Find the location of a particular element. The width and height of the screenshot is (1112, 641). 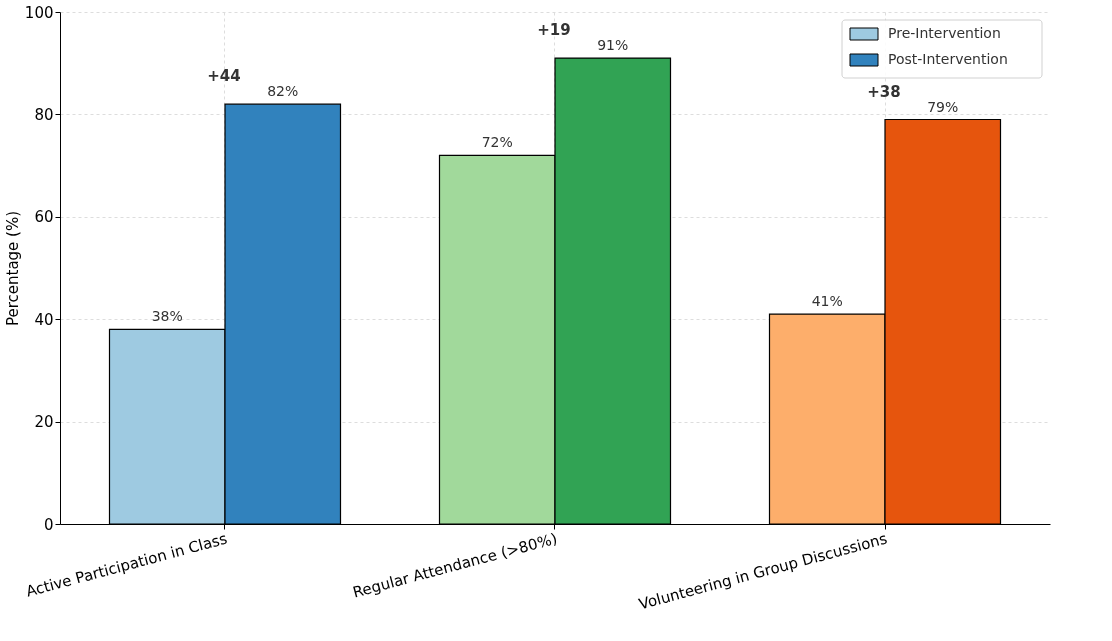

y-tick-label: 100 is located at coordinates (39, 12).